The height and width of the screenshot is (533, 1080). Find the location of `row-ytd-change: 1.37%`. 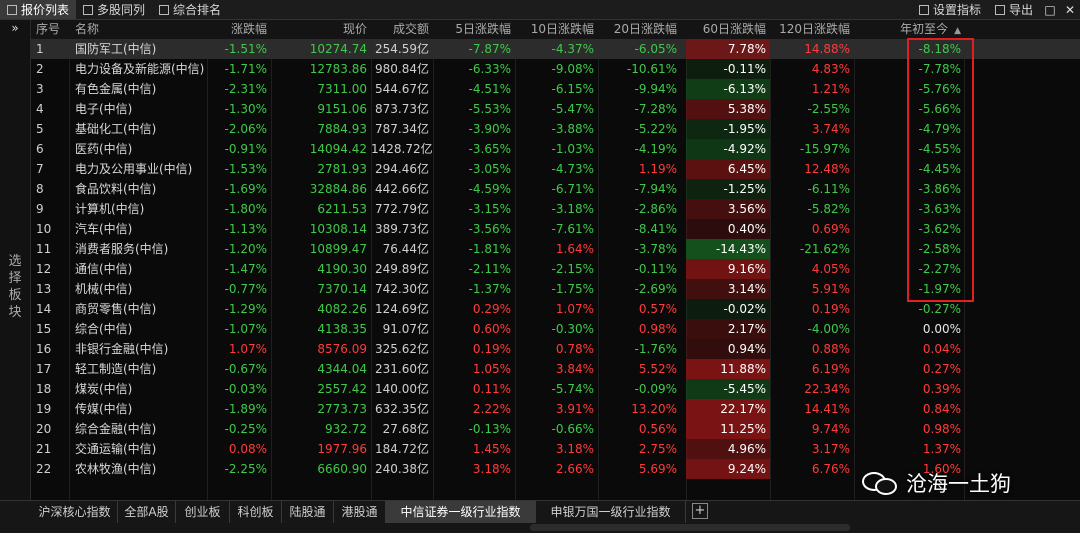

row-ytd-change: 1.37% is located at coordinates (941, 449).